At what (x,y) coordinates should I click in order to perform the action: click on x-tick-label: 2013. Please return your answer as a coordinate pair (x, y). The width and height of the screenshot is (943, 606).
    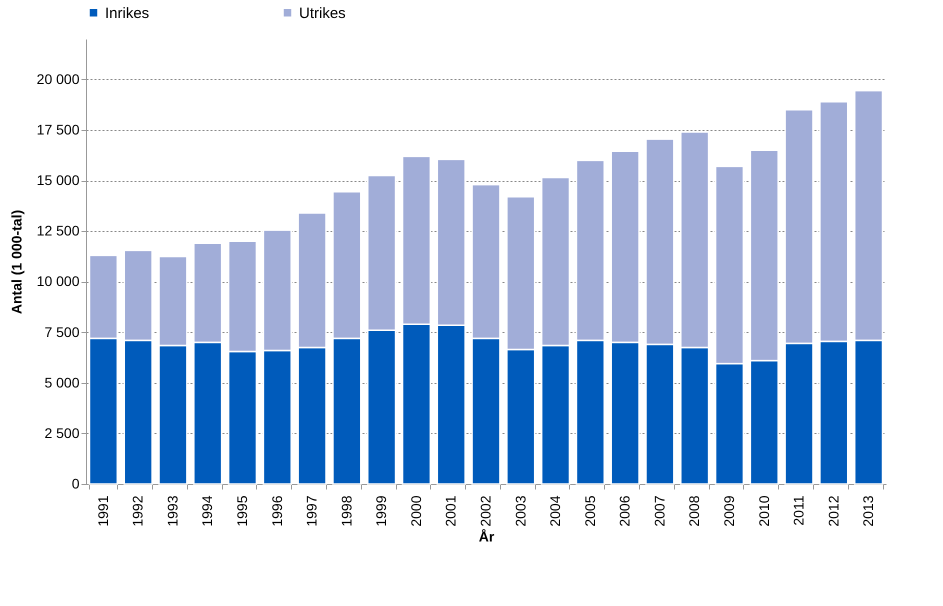
    Looking at the image, I should click on (868, 511).